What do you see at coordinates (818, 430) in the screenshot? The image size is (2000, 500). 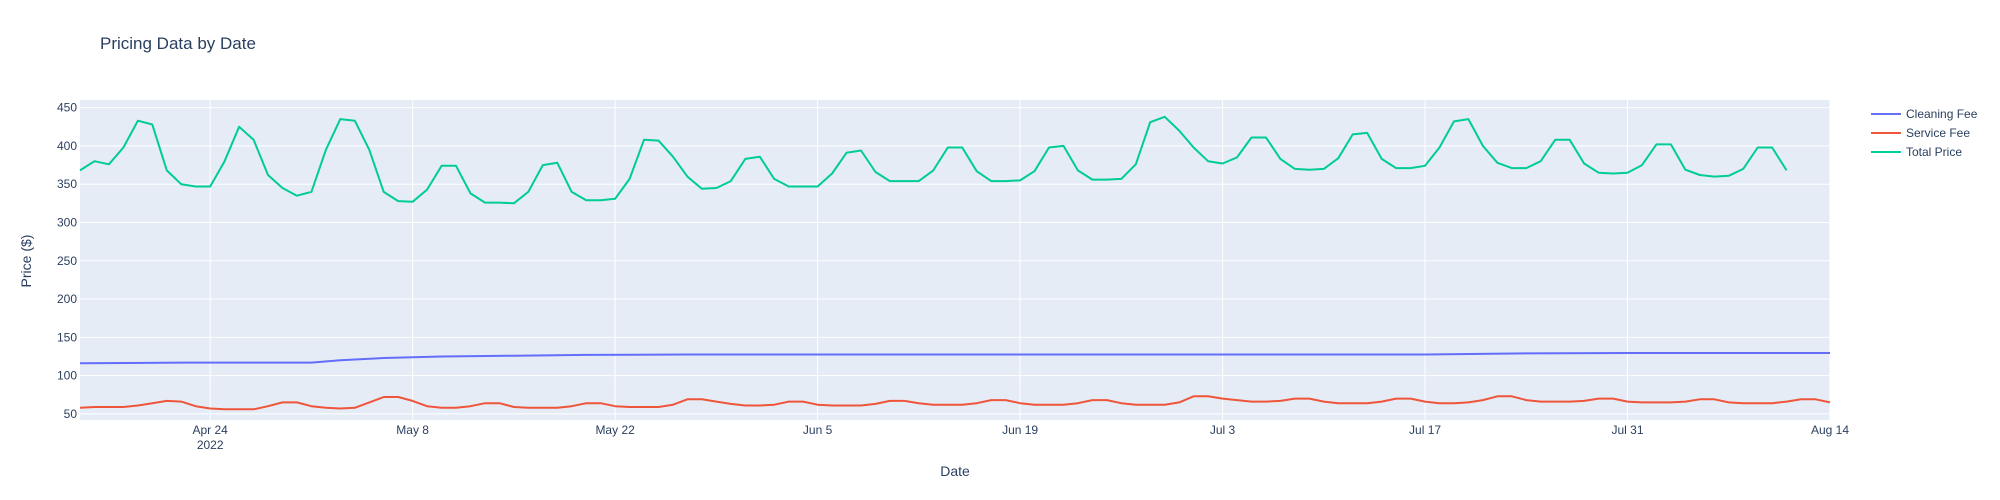 I see `x-tick-label: Jun 5` at bounding box center [818, 430].